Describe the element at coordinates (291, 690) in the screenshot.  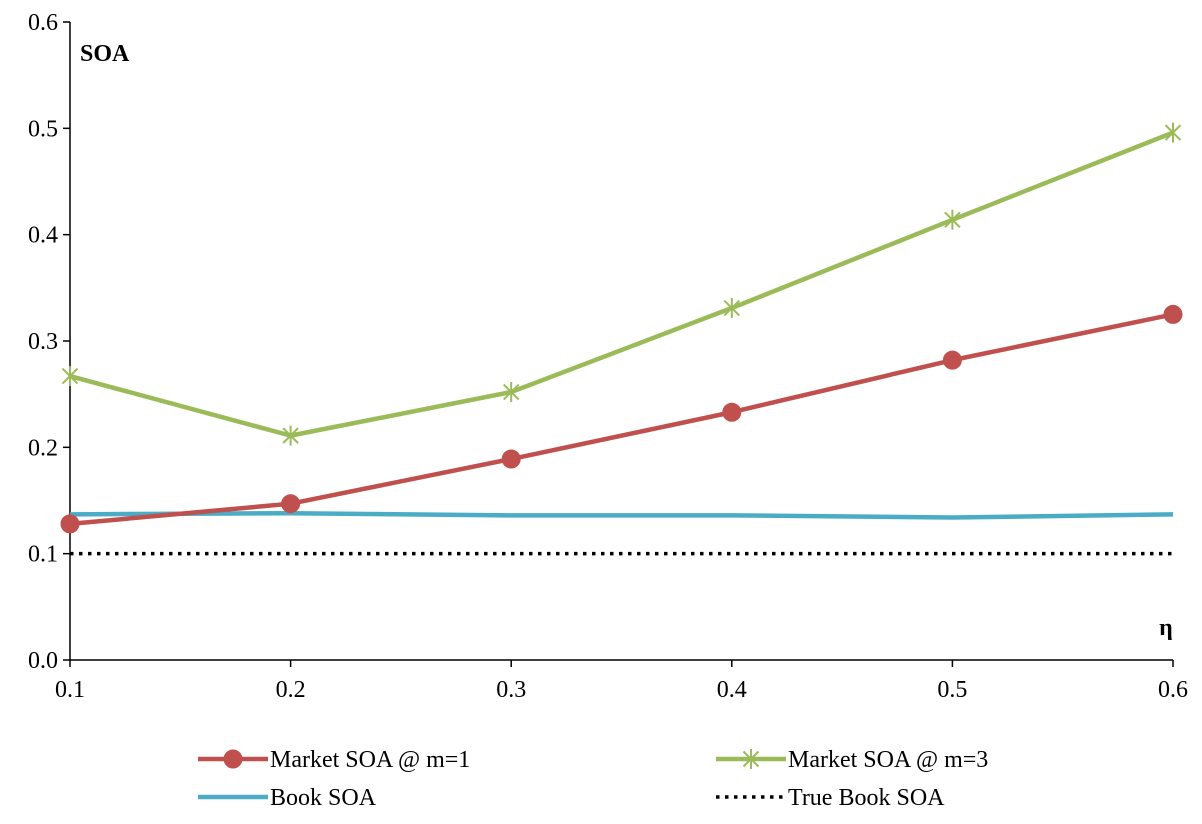
I see `x-tick-label: 0.2` at that location.